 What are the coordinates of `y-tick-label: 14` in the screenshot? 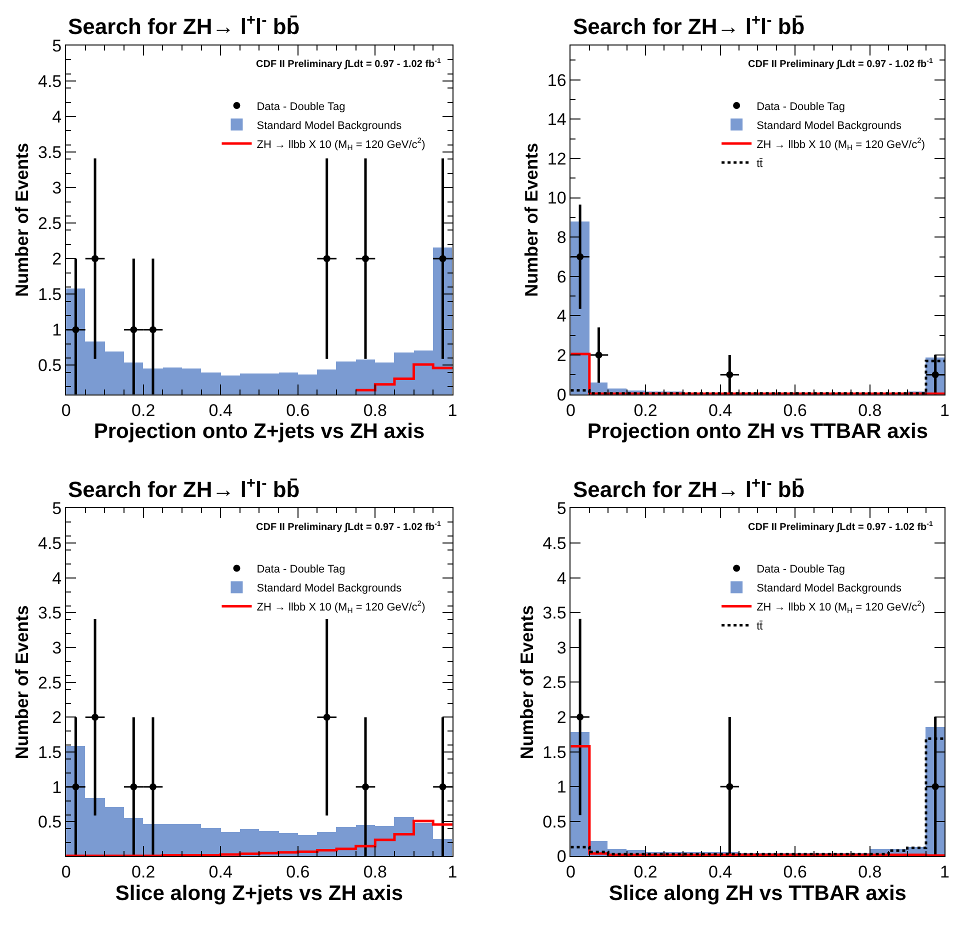 It's located at (556, 120).